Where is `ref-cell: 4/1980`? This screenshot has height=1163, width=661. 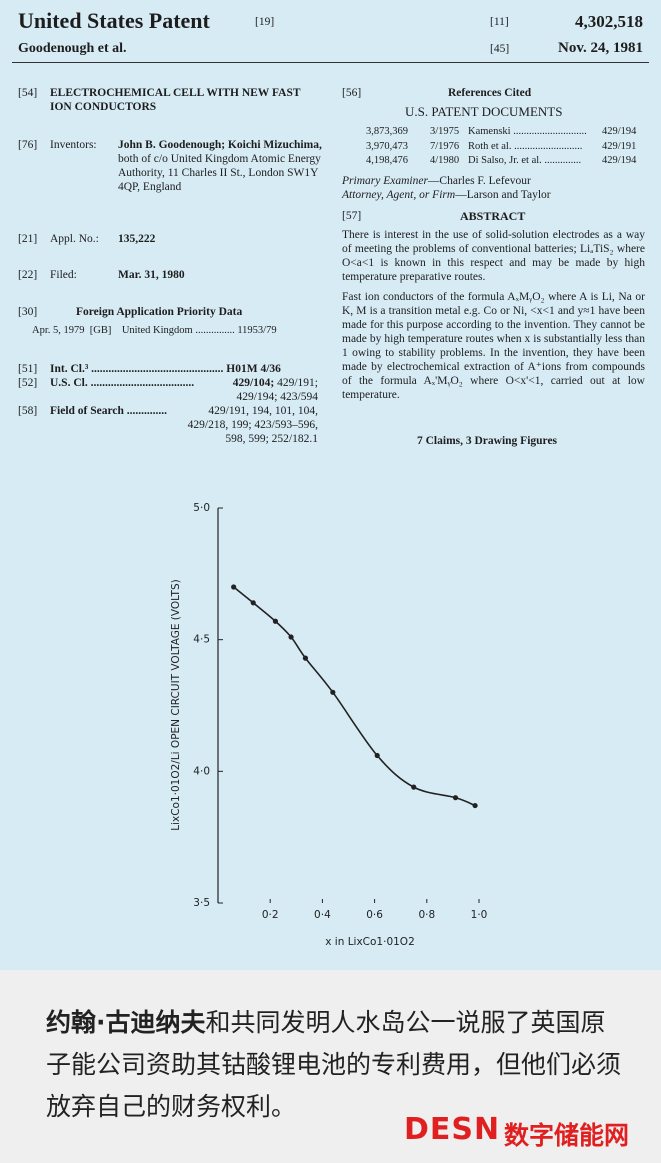 ref-cell: 4/1980 is located at coordinates (445, 160).